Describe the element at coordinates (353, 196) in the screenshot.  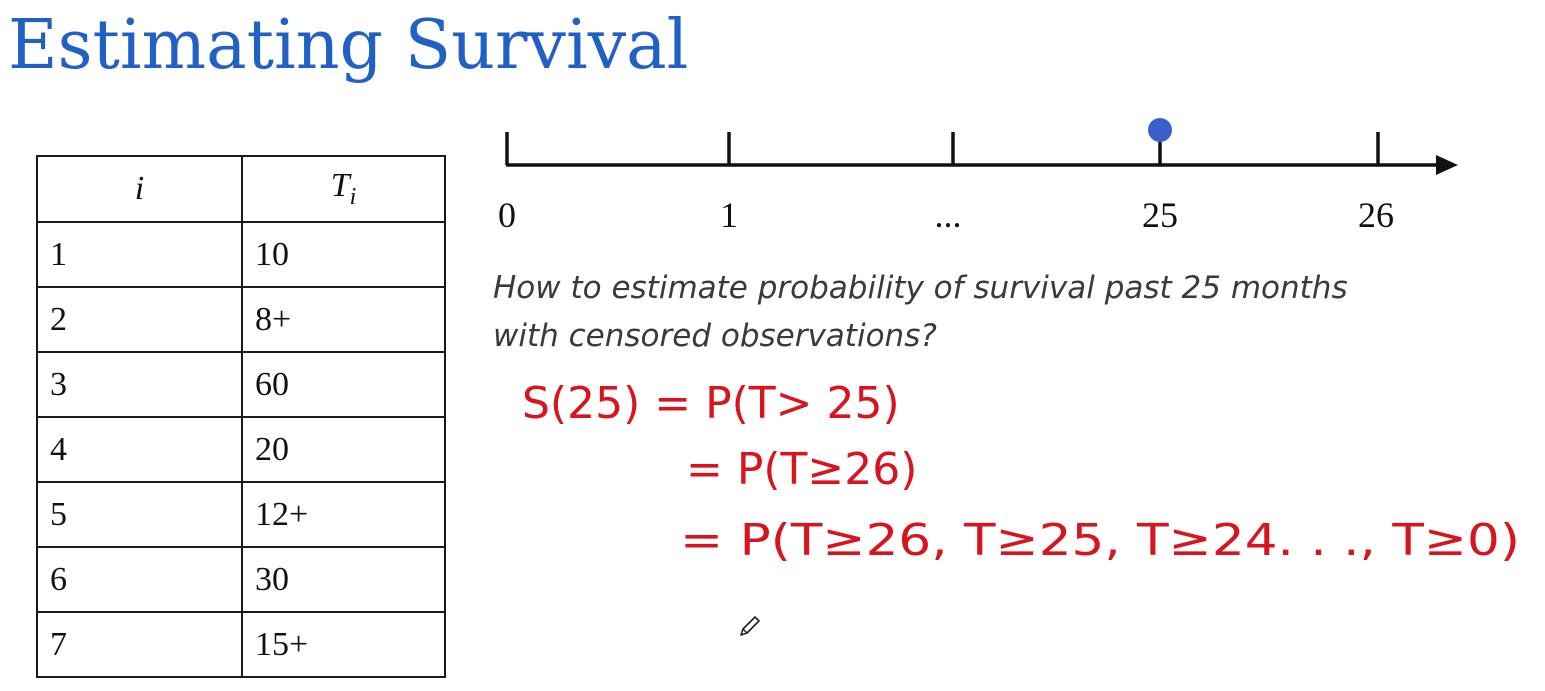
I see `header-time-subscript: i` at that location.